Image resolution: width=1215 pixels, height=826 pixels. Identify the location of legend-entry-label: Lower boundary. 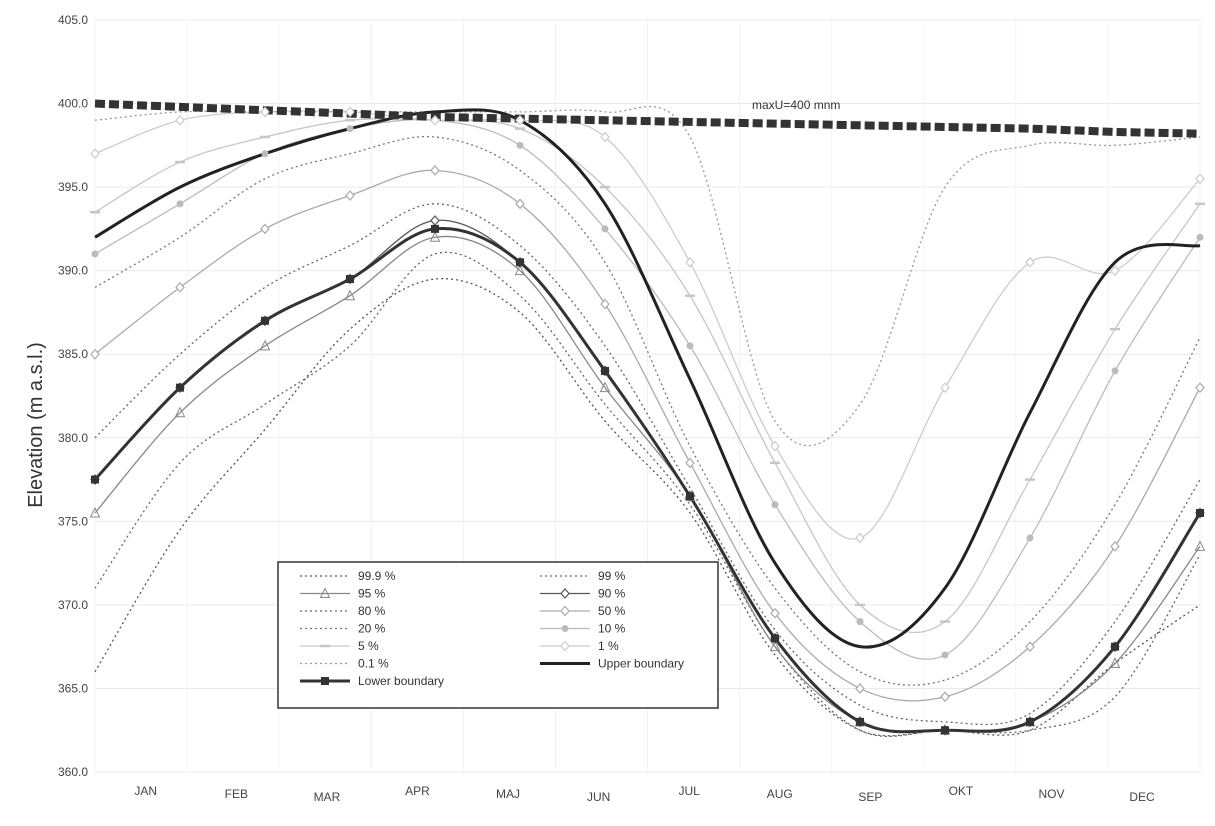
(401, 681).